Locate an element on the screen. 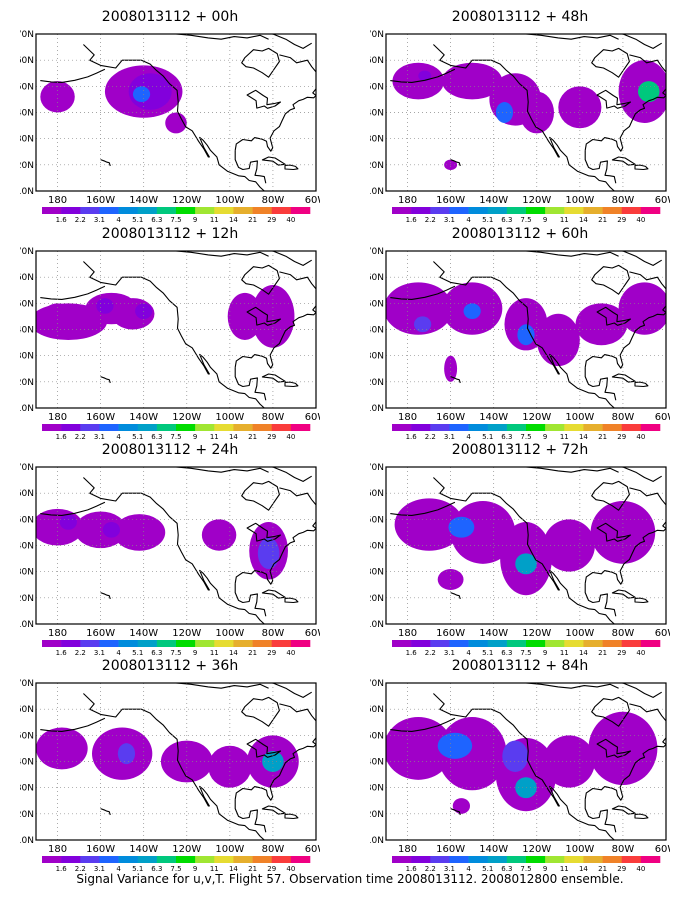  lon-tick-label: 80W is located at coordinates (273, 633).